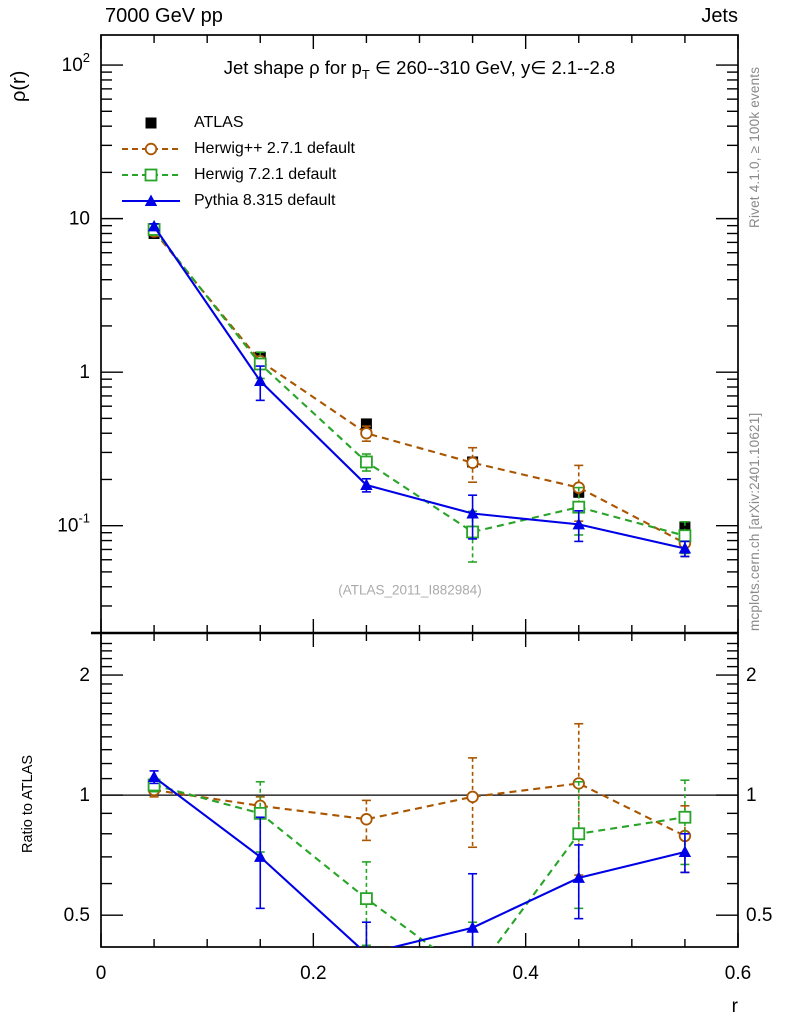 This screenshot has width=786, height=1024. I want to click on tick-label: 0.6, so click(738, 973).